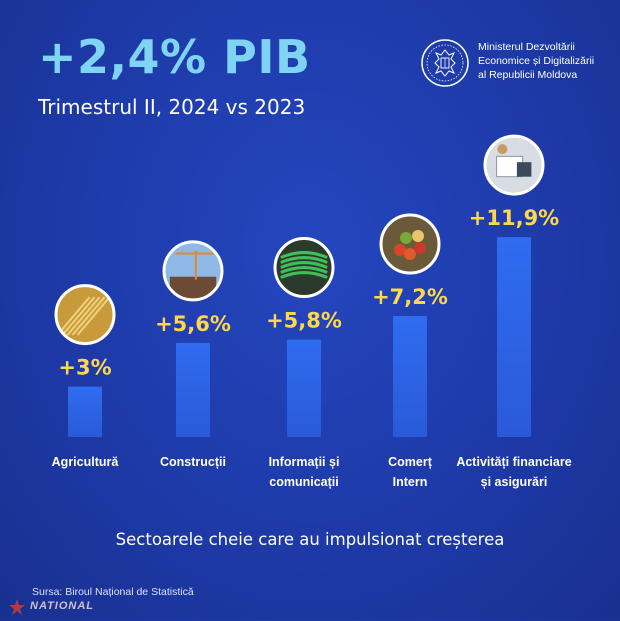 Image resolution: width=620 pixels, height=621 pixels. Describe the element at coordinates (410, 244) in the screenshot. I see `vegetables-market-photo-icon` at that location.